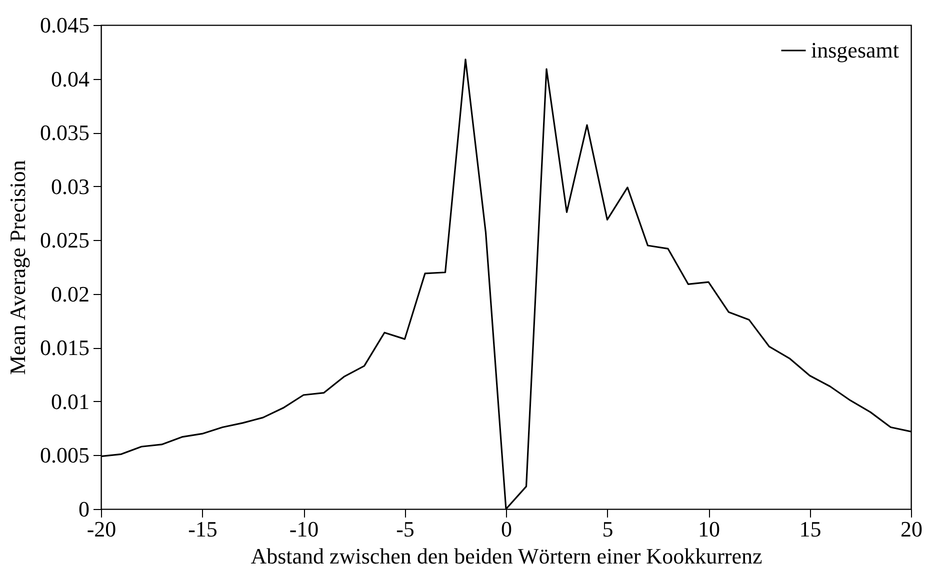 The image size is (944, 573). I want to click on x-tick-label: -20, so click(101, 529).